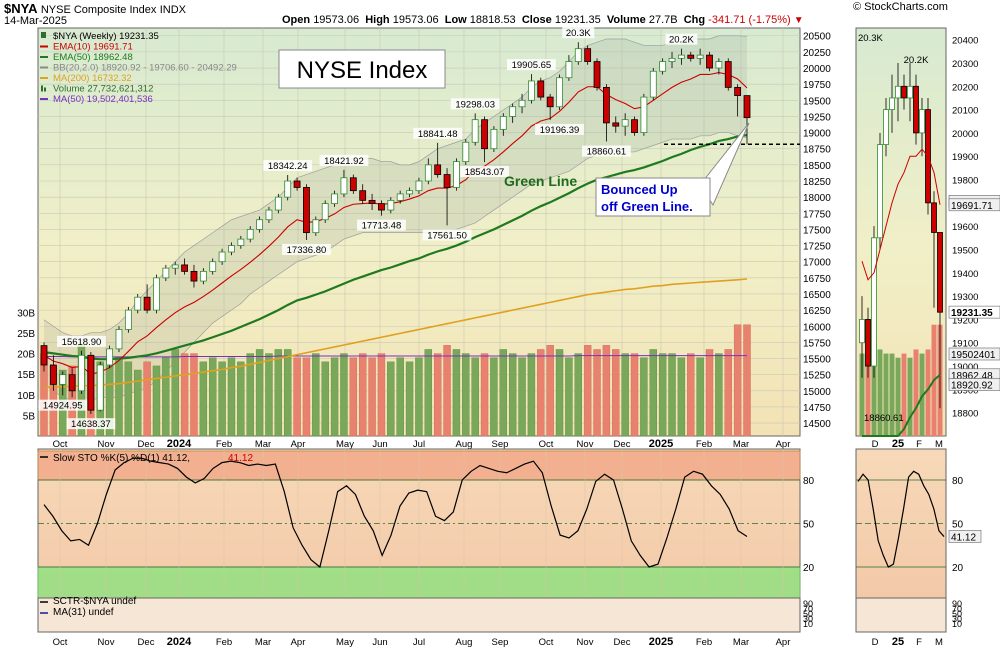 This screenshot has height=650, width=1000. What do you see at coordinates (974, 354) in the screenshot?
I see `axis-value-tag` at bounding box center [974, 354].